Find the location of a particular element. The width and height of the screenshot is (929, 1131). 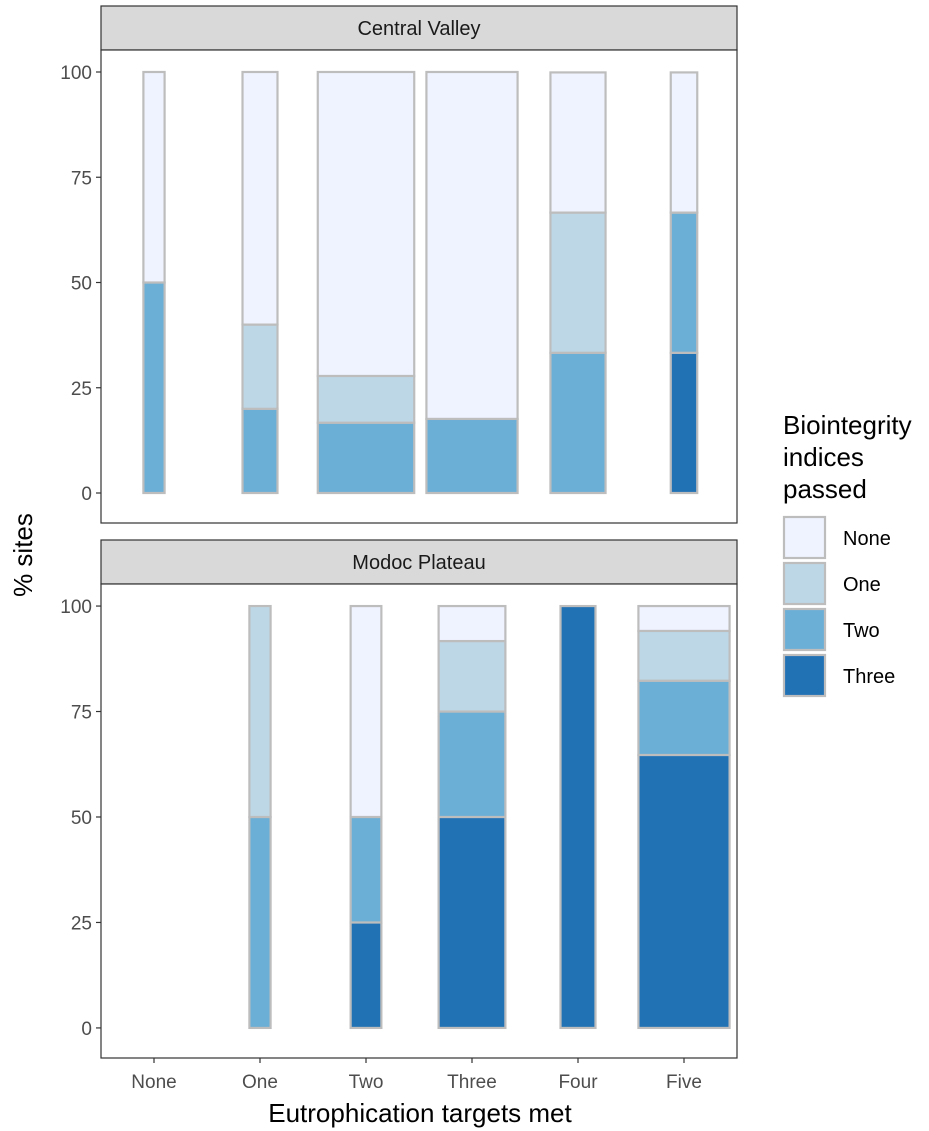

legend-key-three is located at coordinates (804, 675).